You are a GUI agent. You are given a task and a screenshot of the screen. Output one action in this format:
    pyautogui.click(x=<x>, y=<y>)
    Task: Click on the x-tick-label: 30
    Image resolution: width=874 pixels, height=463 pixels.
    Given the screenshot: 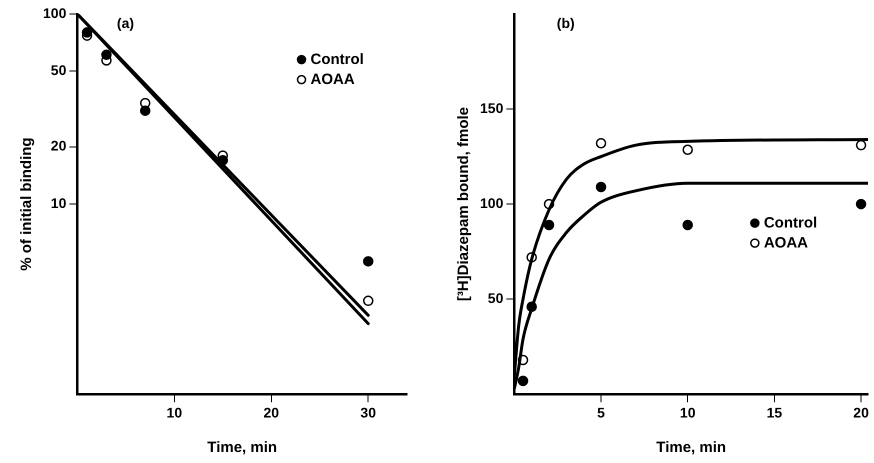 What is the action you would take?
    pyautogui.click(x=368, y=412)
    